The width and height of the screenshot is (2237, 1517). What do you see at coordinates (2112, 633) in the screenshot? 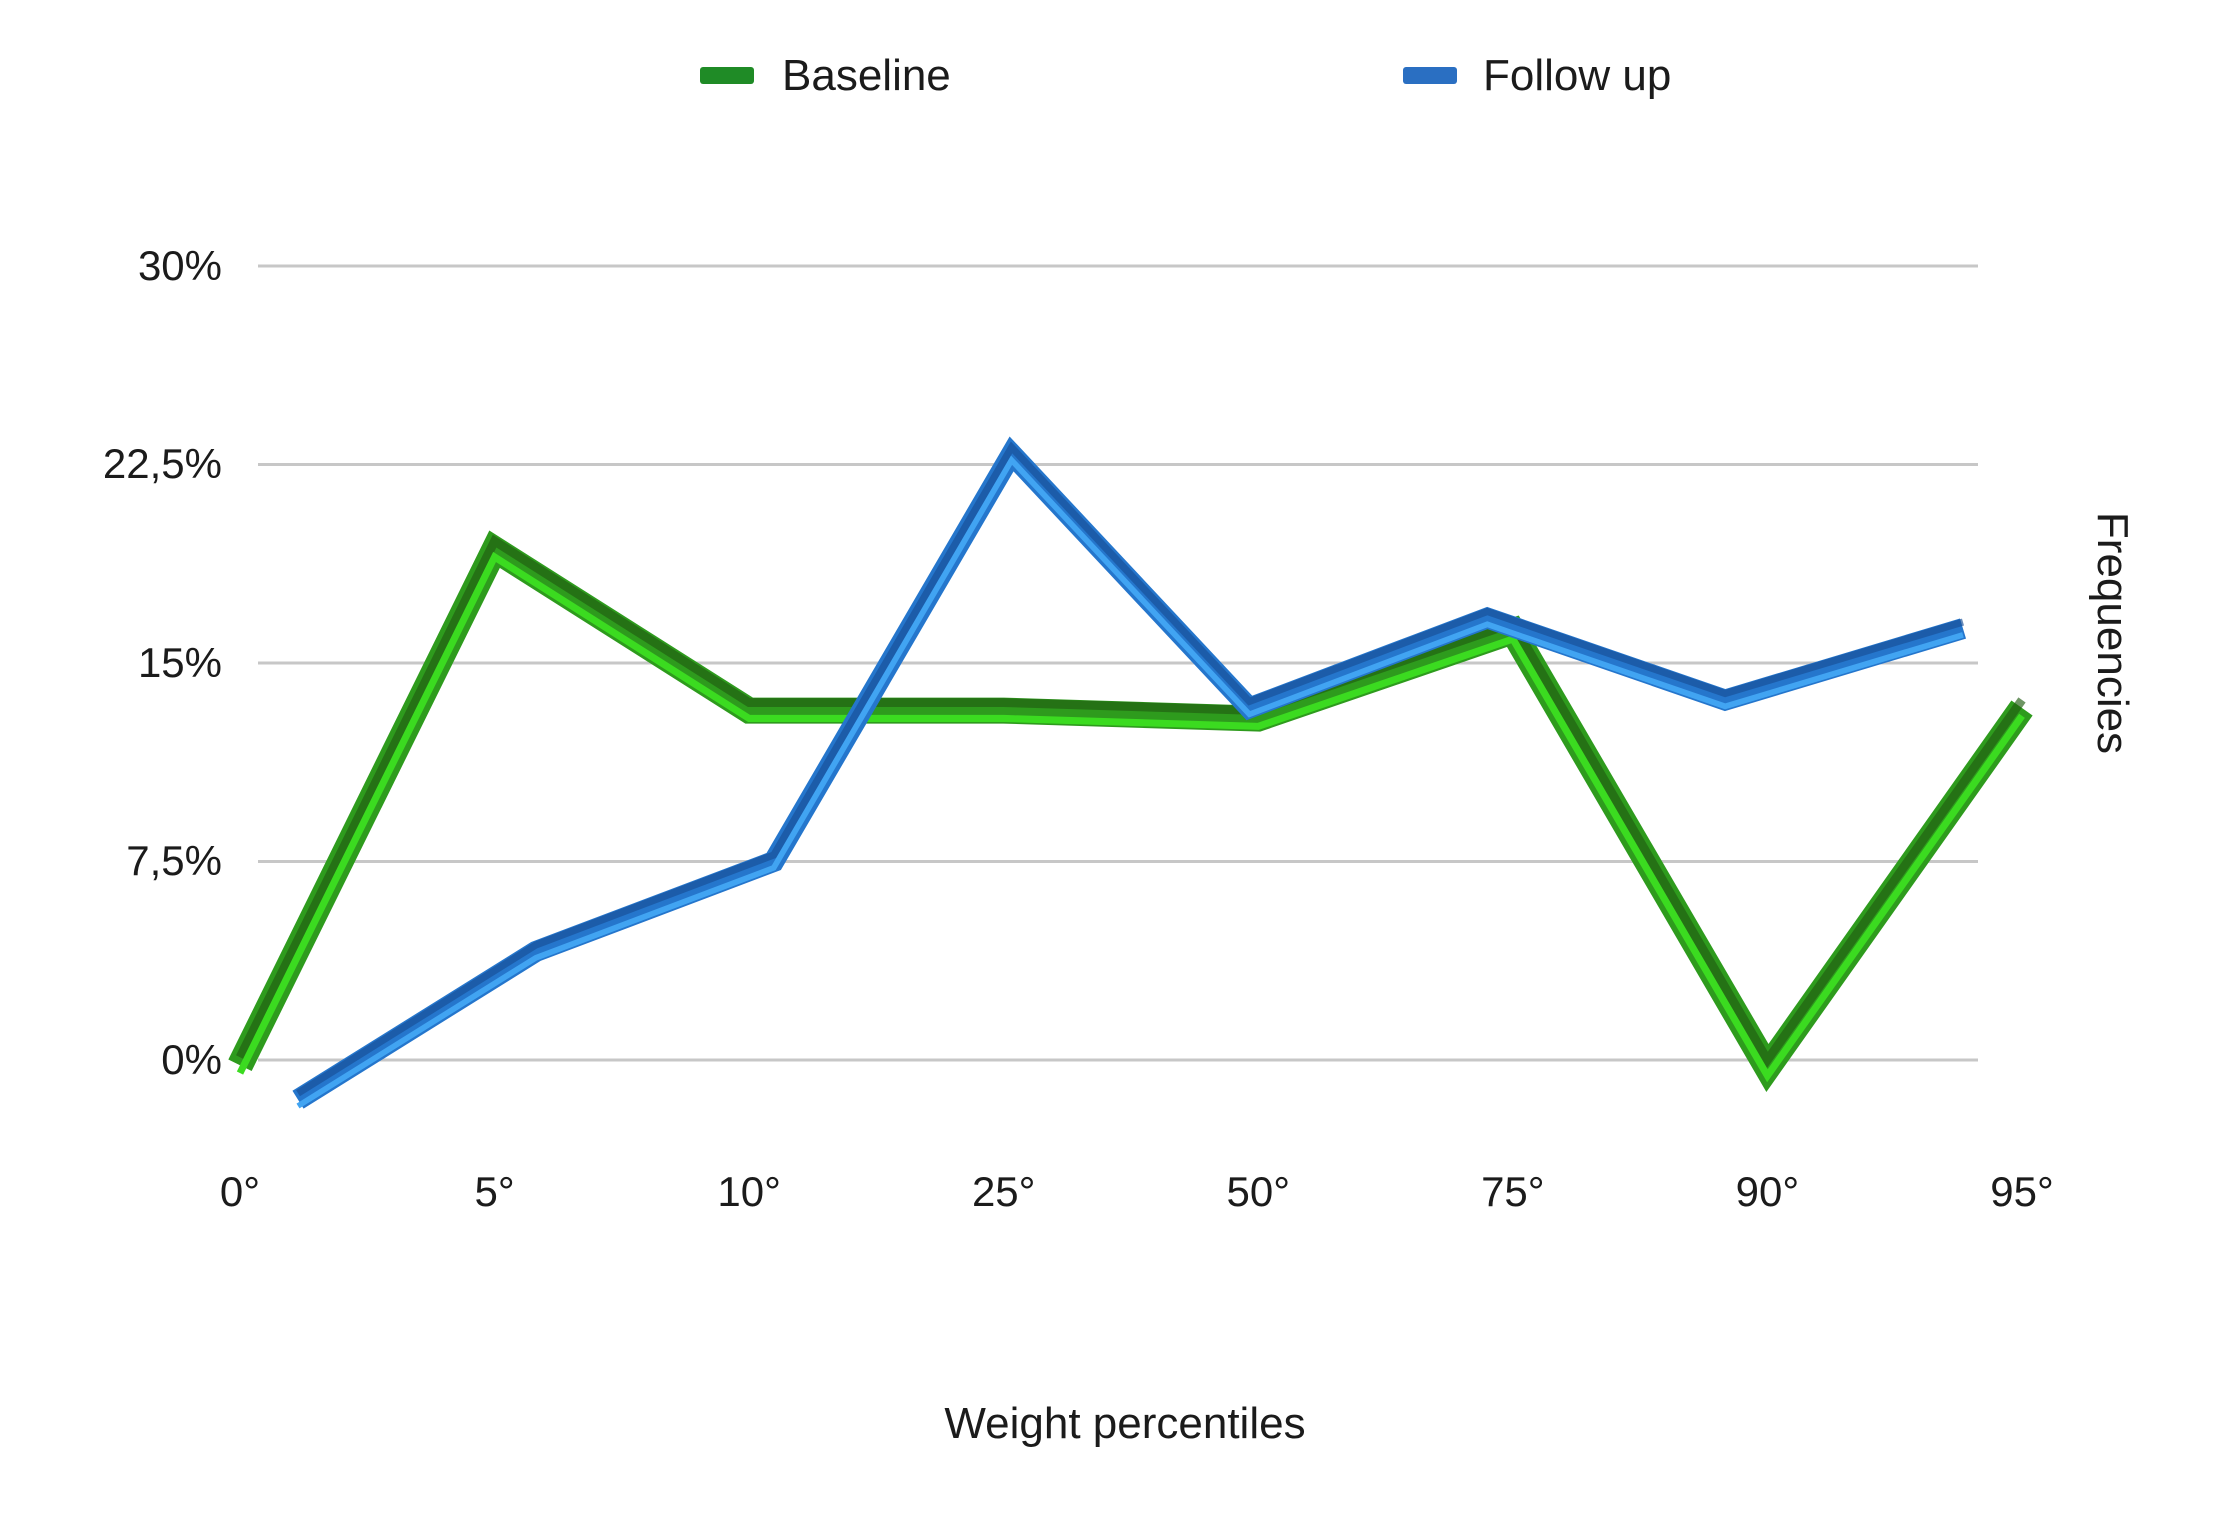
I see `y-axis-title: Frequencies` at bounding box center [2112, 633].